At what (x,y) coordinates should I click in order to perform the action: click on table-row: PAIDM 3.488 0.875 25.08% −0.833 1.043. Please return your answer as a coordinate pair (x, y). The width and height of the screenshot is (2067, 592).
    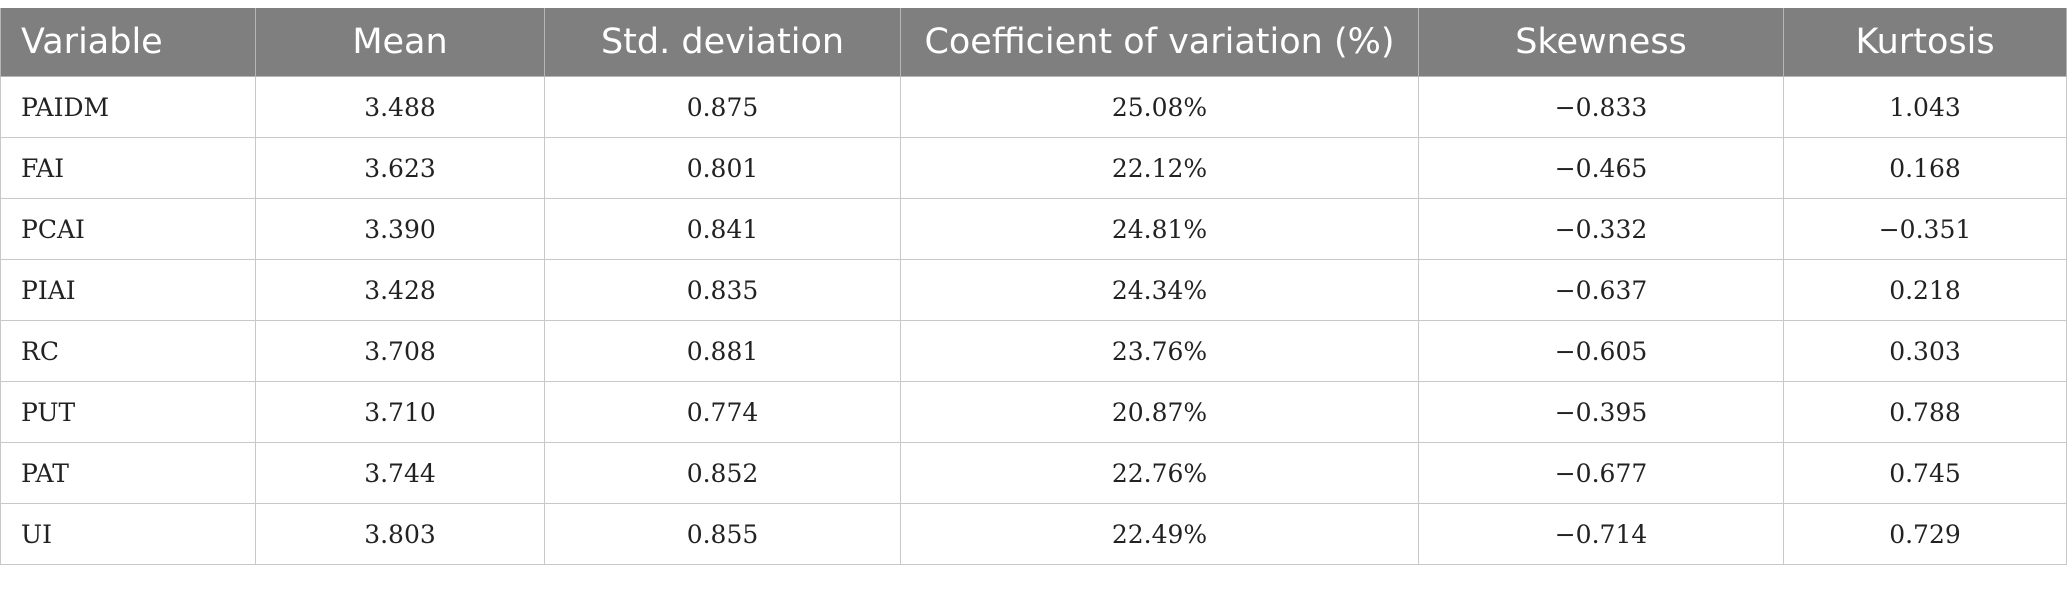
    Looking at the image, I should click on (1033, 107).